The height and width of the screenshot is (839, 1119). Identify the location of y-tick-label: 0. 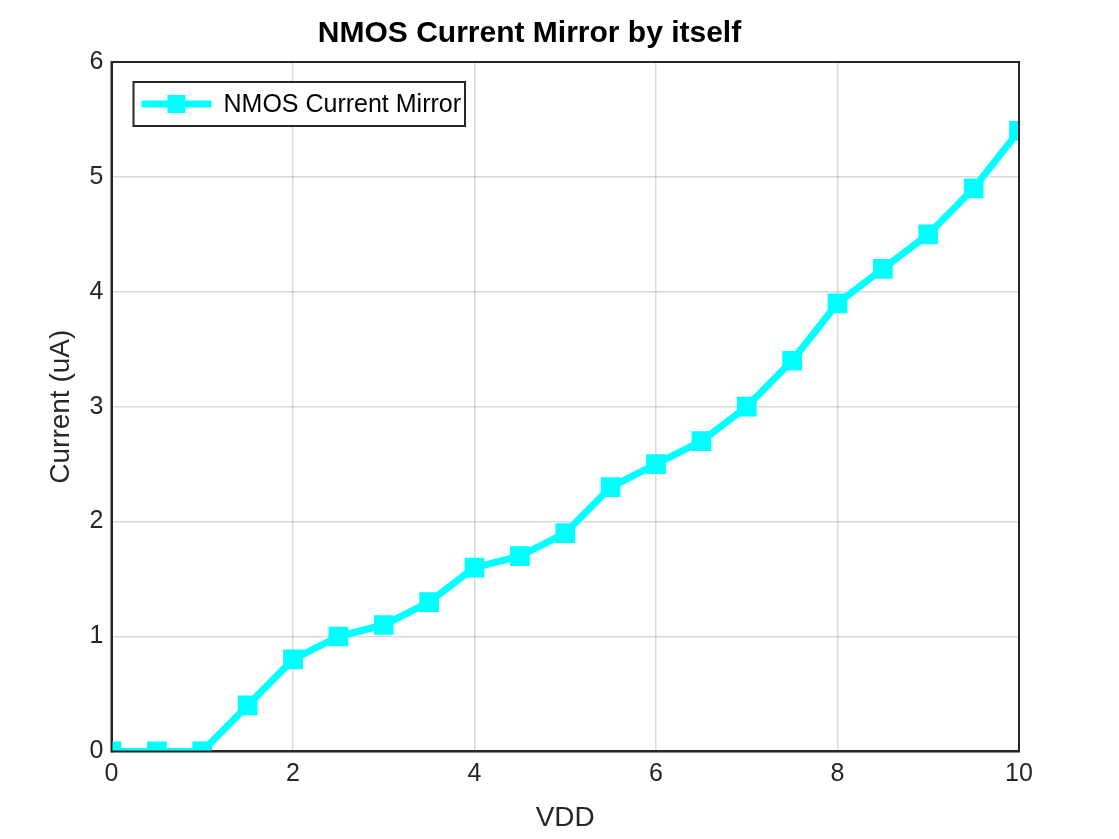
(96, 749).